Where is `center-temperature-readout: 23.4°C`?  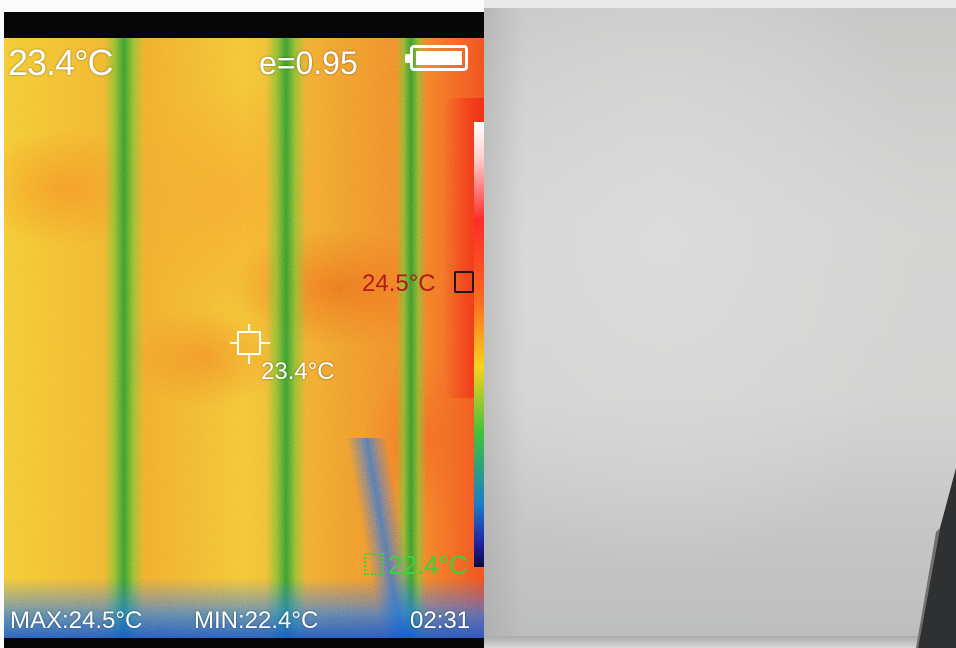 center-temperature-readout: 23.4°C is located at coordinates (60, 62).